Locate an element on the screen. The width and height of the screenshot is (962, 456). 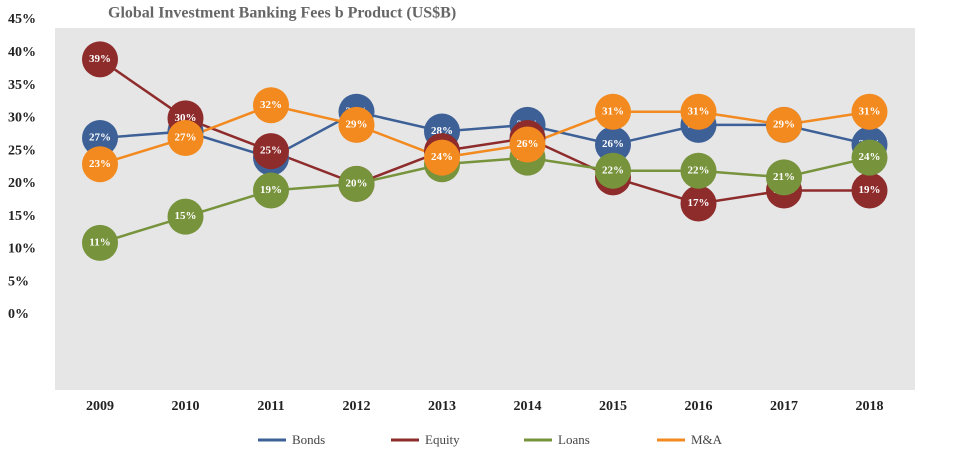
data-label: 17% is located at coordinates (699, 203).